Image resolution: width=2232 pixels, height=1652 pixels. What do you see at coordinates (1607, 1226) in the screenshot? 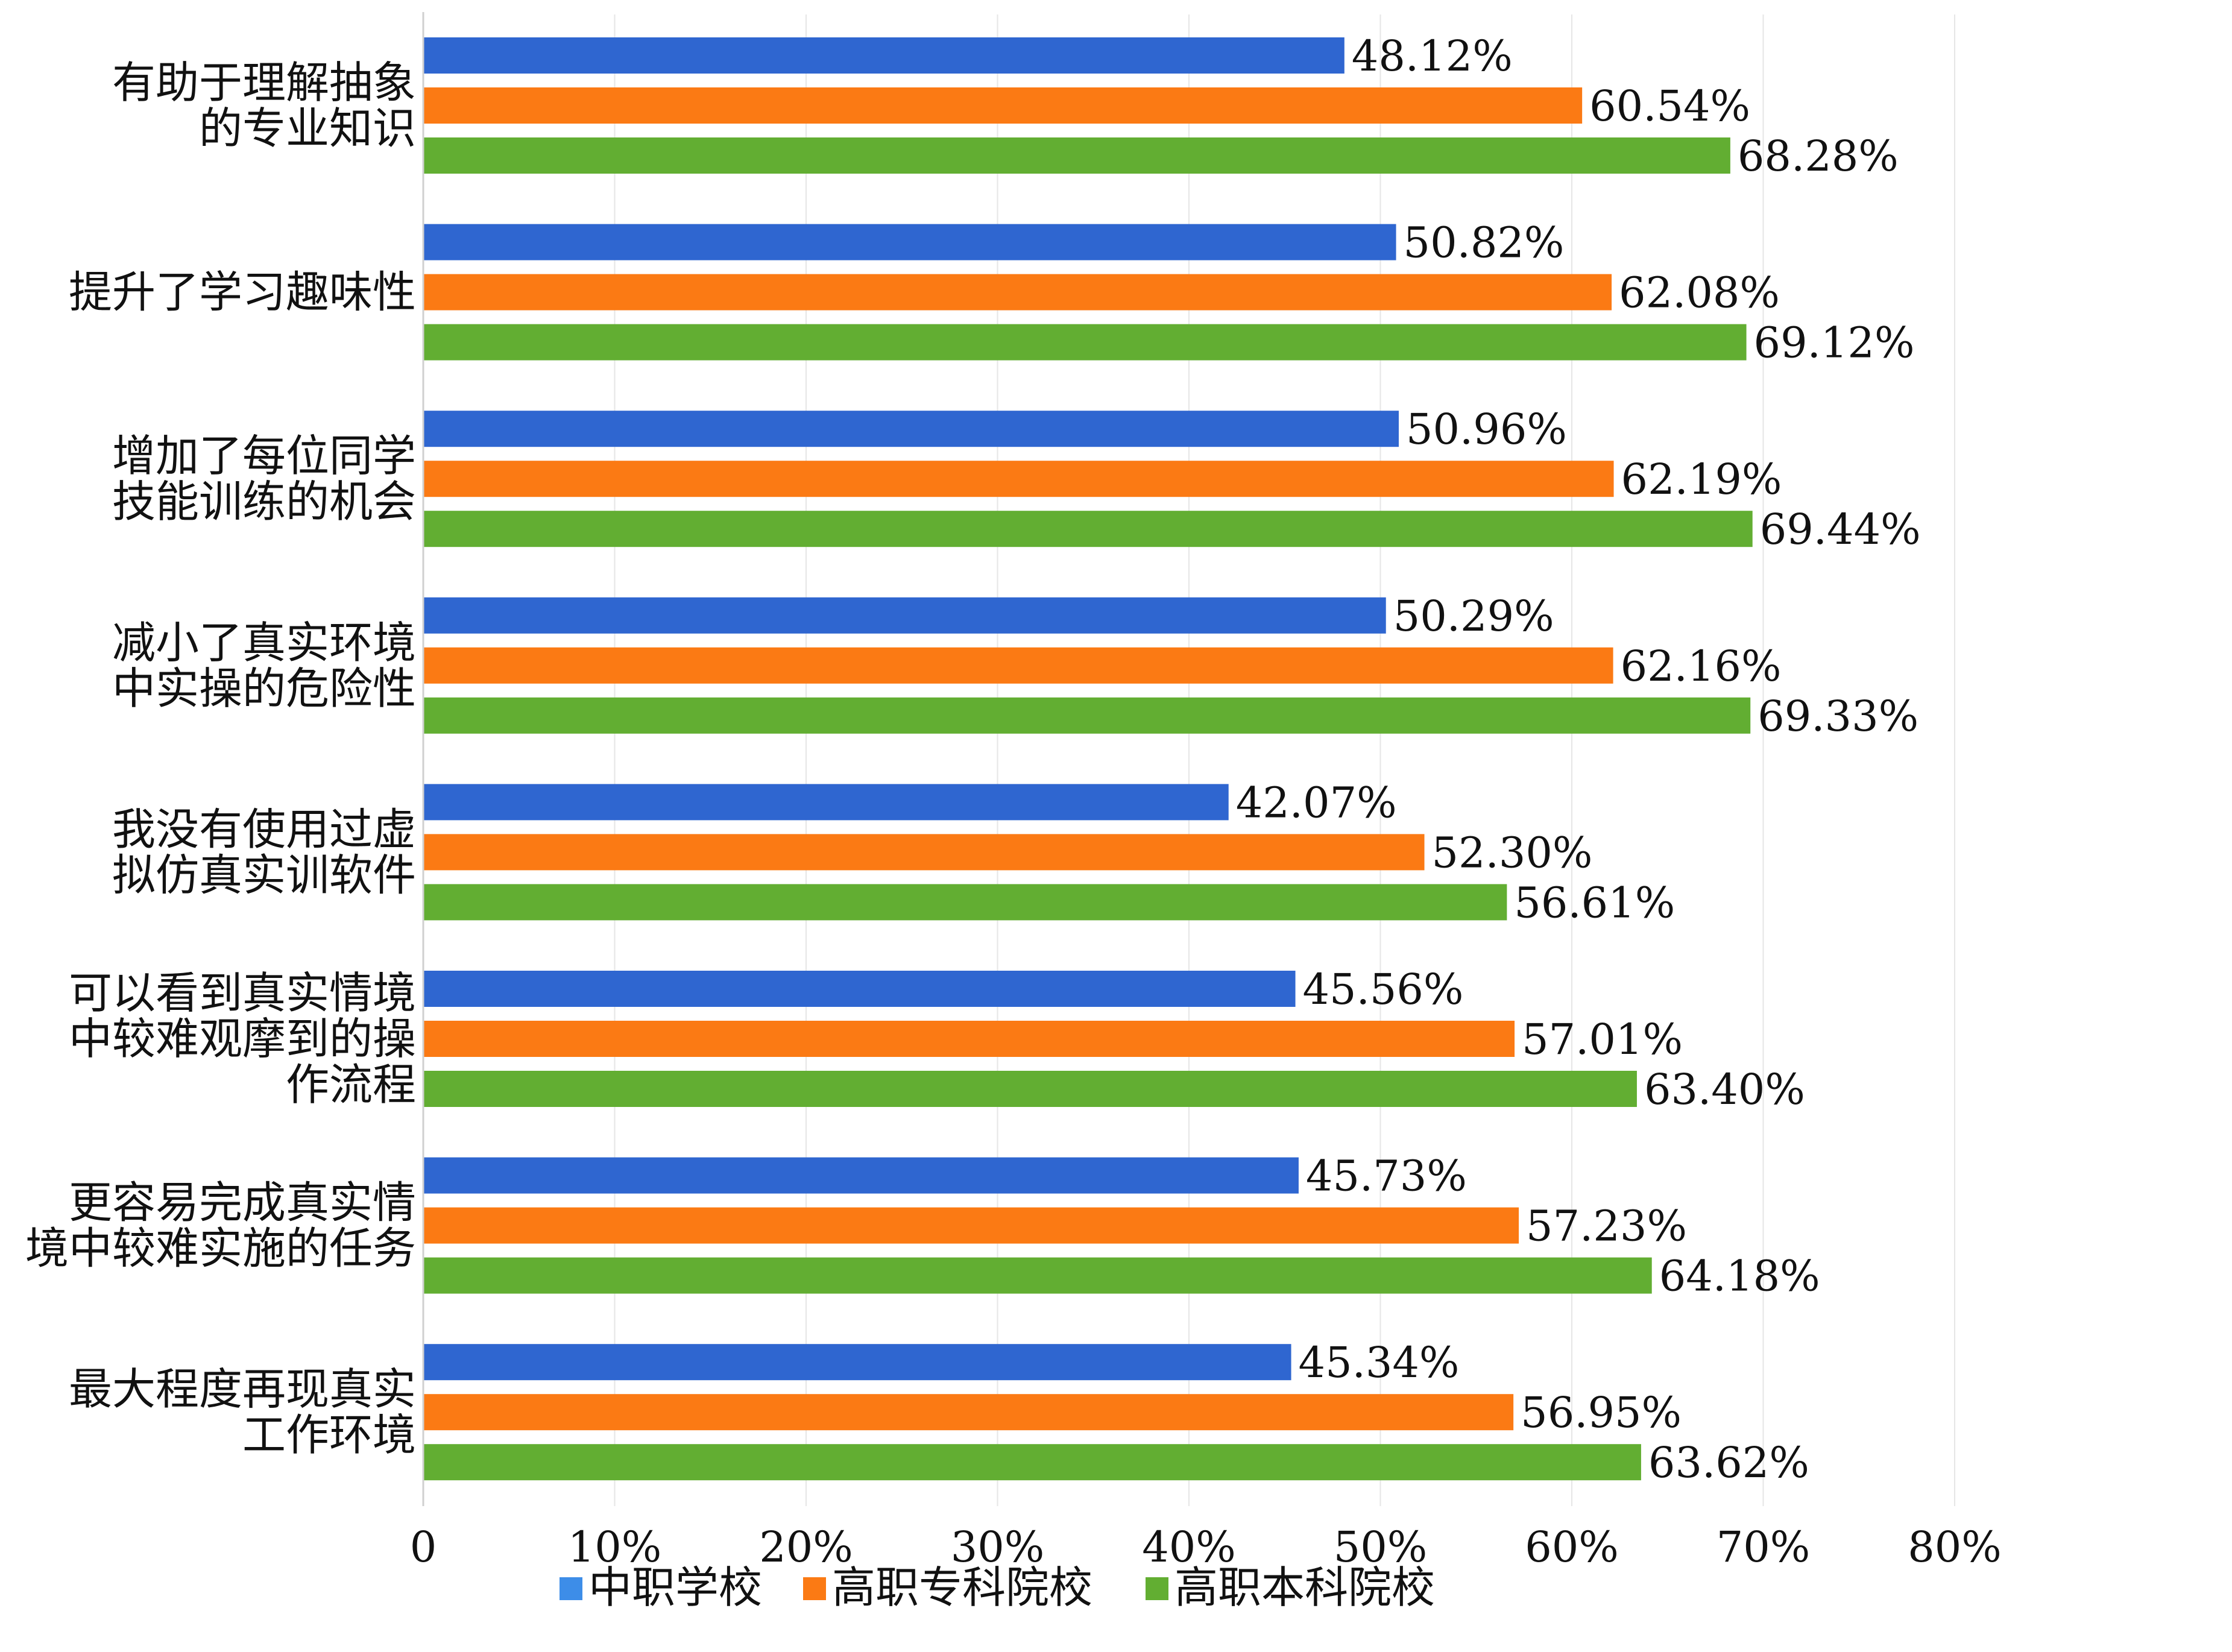
I see `data-label: 57.23%` at bounding box center [1607, 1226].